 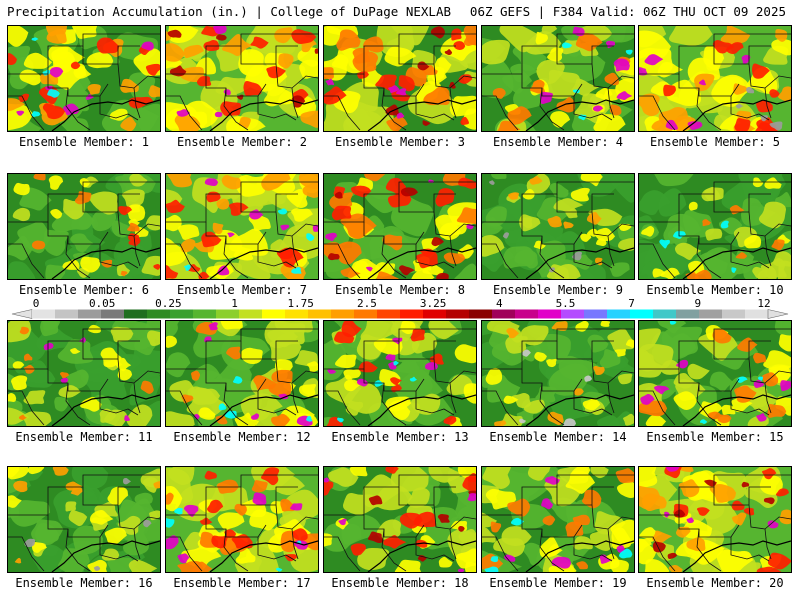 I want to click on ensemble-member-label: Ensemble Member: 17, so click(x=242, y=583).